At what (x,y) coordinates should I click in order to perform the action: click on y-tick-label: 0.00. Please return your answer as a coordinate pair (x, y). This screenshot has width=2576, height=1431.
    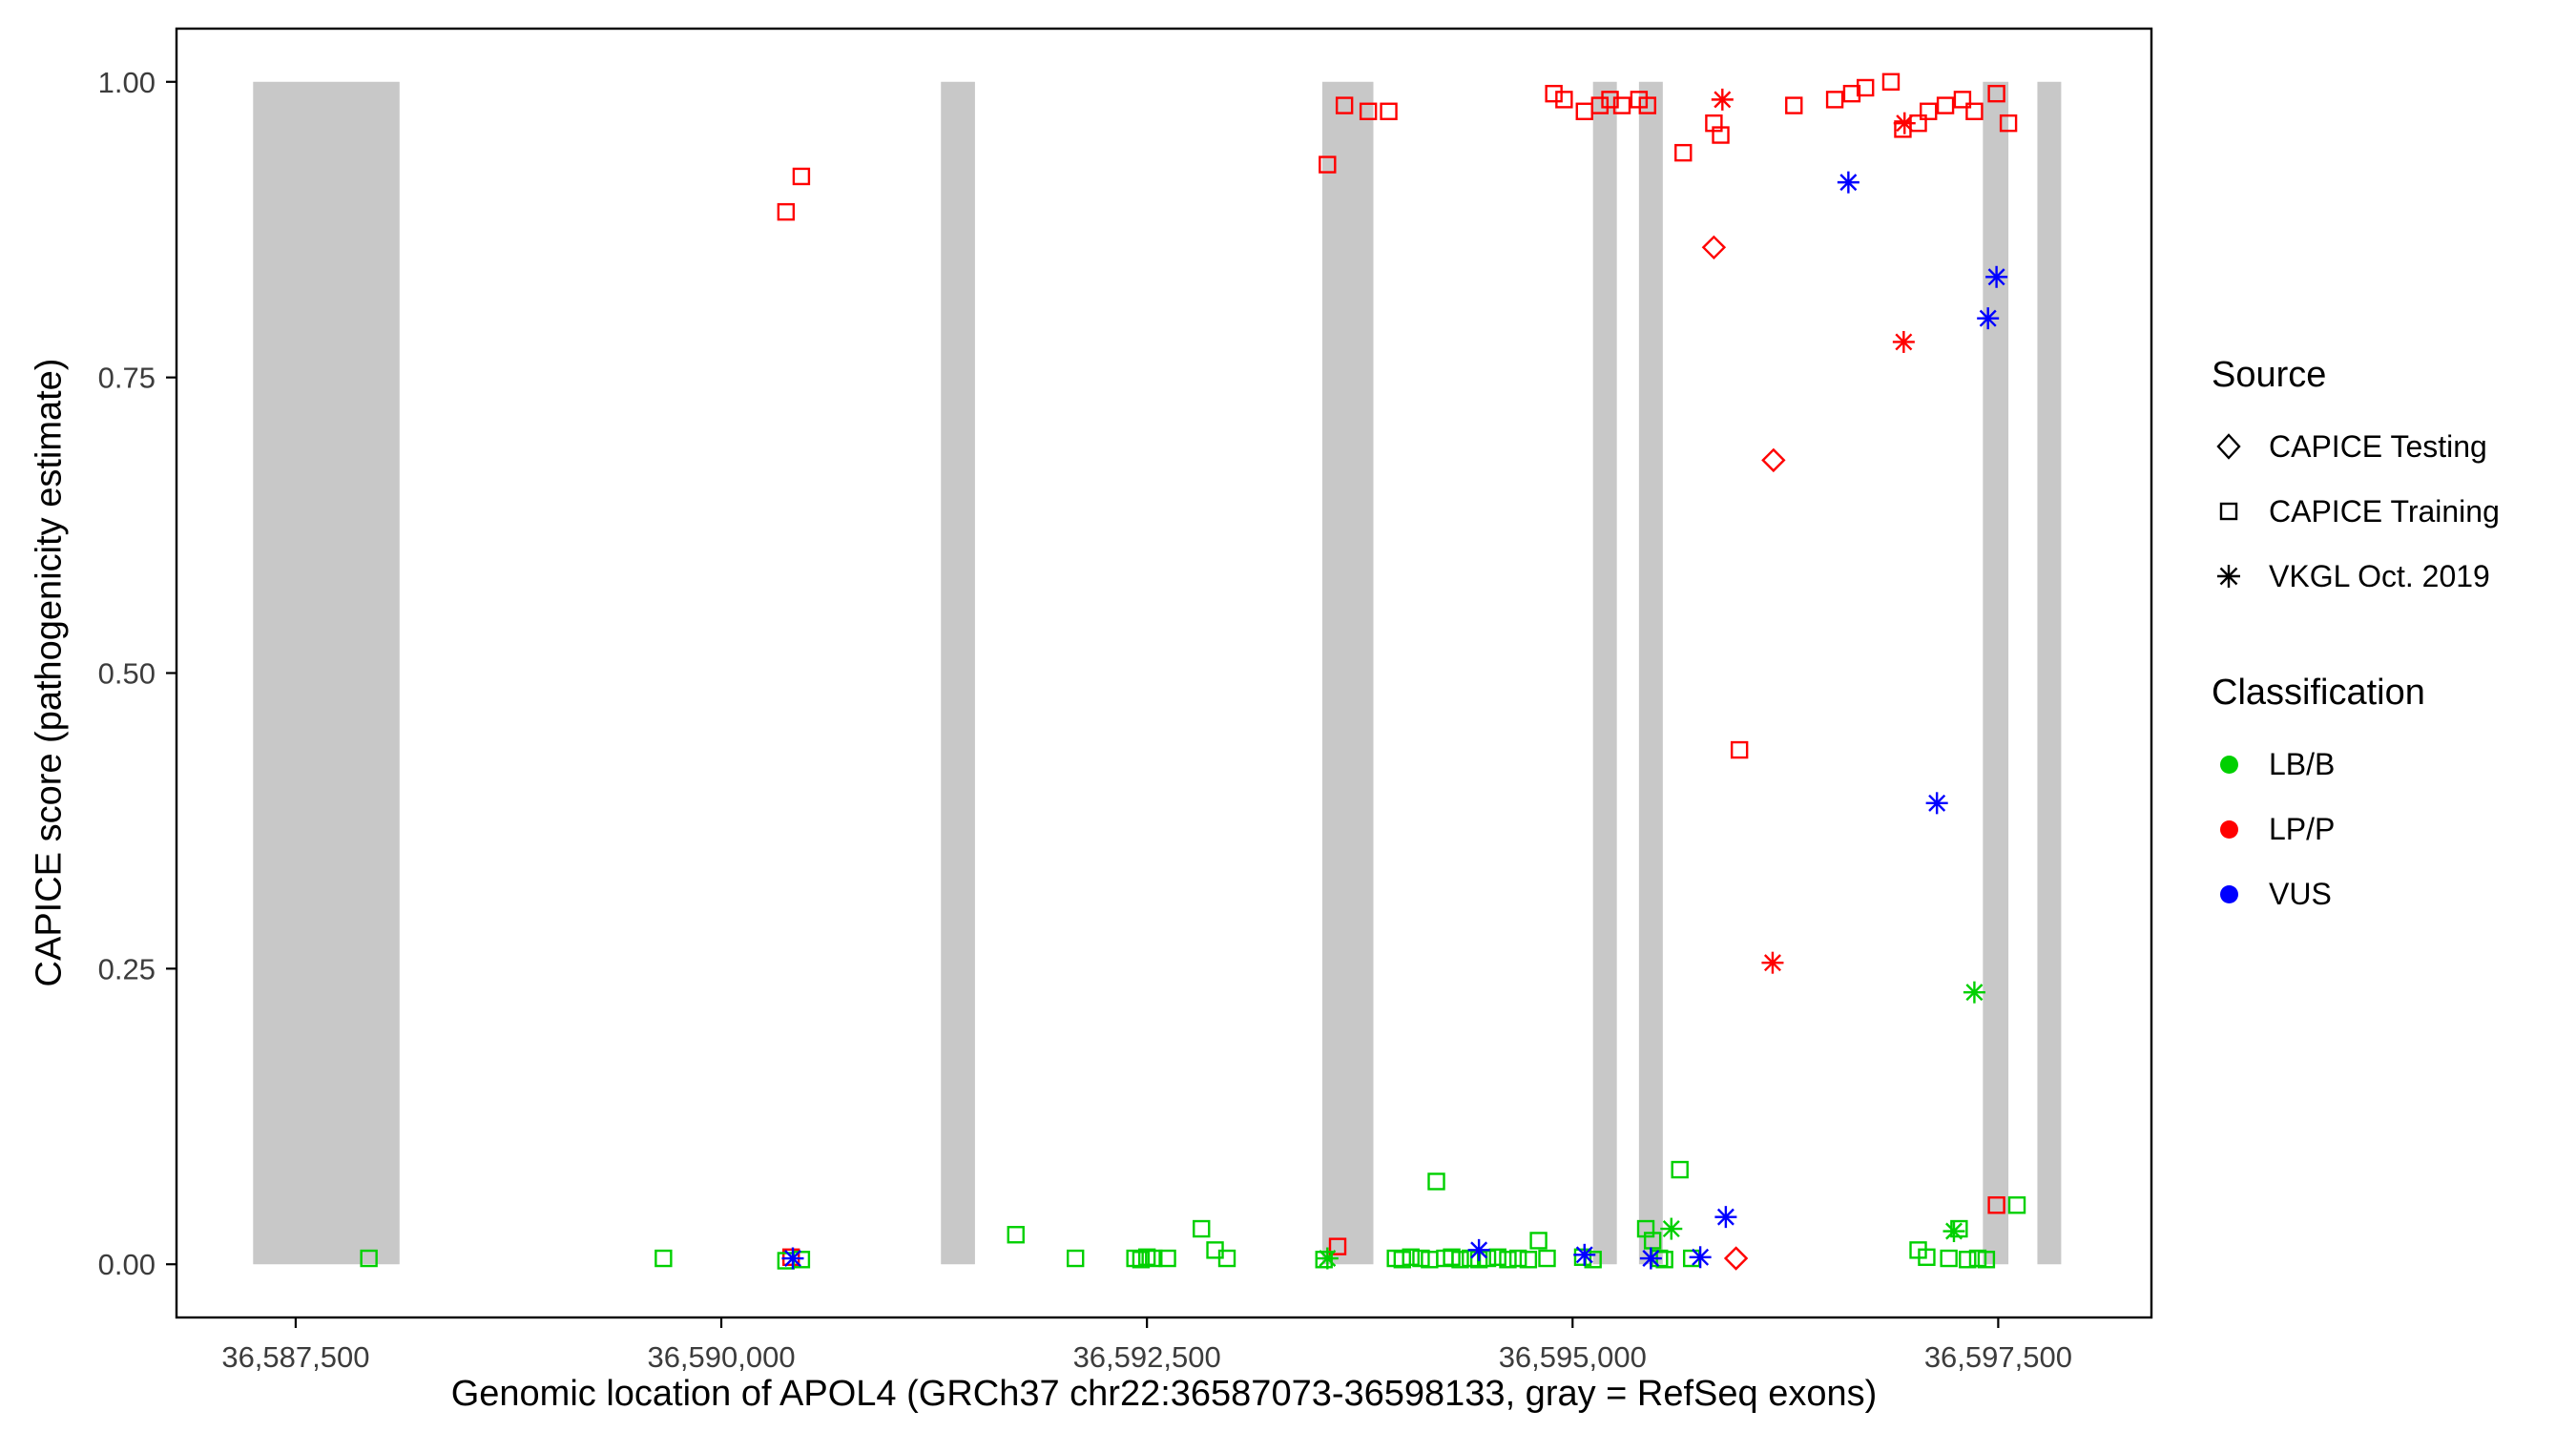
    Looking at the image, I should click on (127, 1264).